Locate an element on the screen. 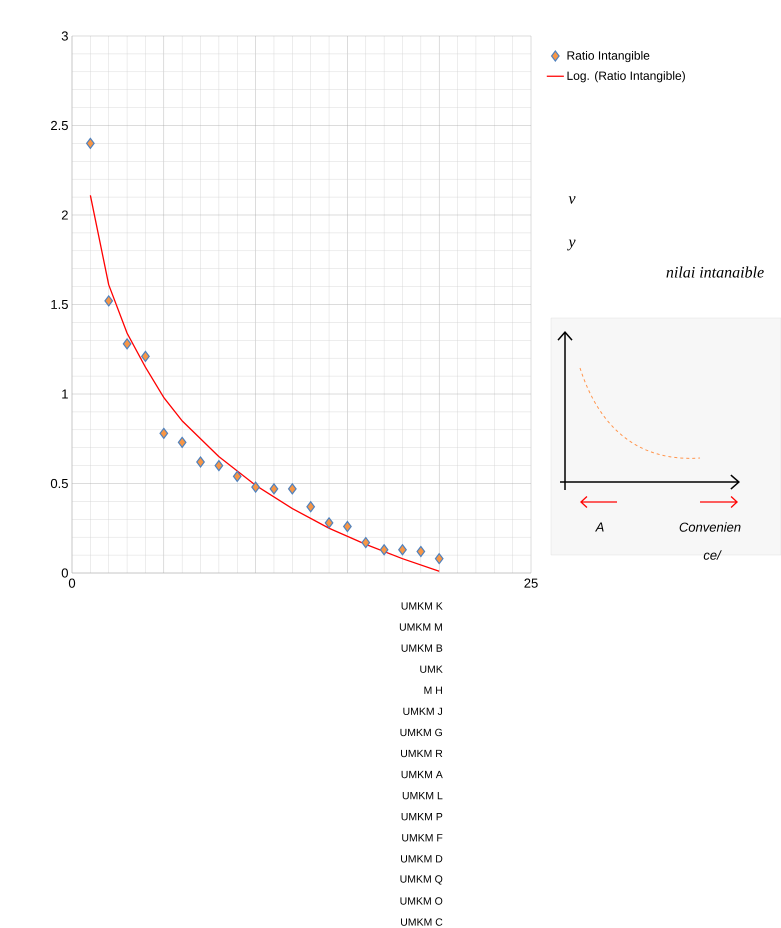 This screenshot has width=781, height=928. text: UMKM M is located at coordinates (421, 627).